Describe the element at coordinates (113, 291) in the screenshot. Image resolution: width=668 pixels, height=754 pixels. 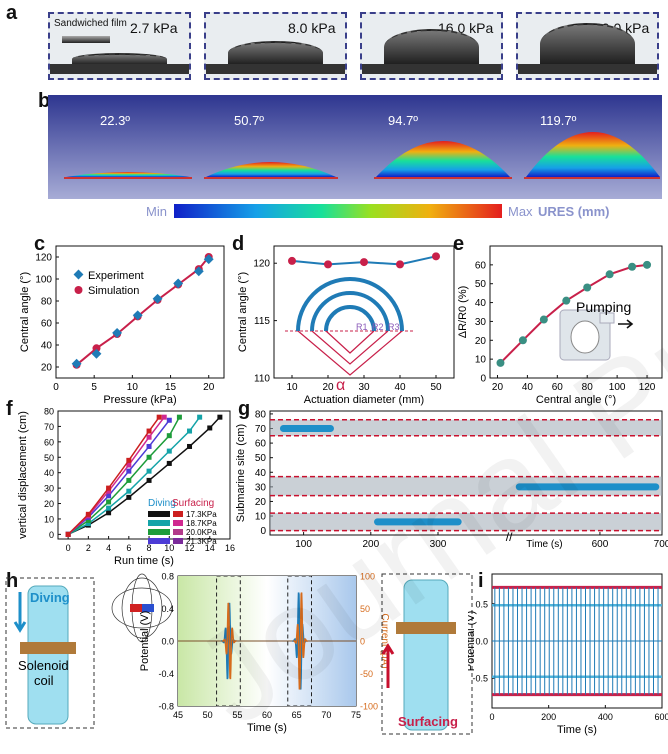
I see `legend-simulation-label: Simulation` at that location.